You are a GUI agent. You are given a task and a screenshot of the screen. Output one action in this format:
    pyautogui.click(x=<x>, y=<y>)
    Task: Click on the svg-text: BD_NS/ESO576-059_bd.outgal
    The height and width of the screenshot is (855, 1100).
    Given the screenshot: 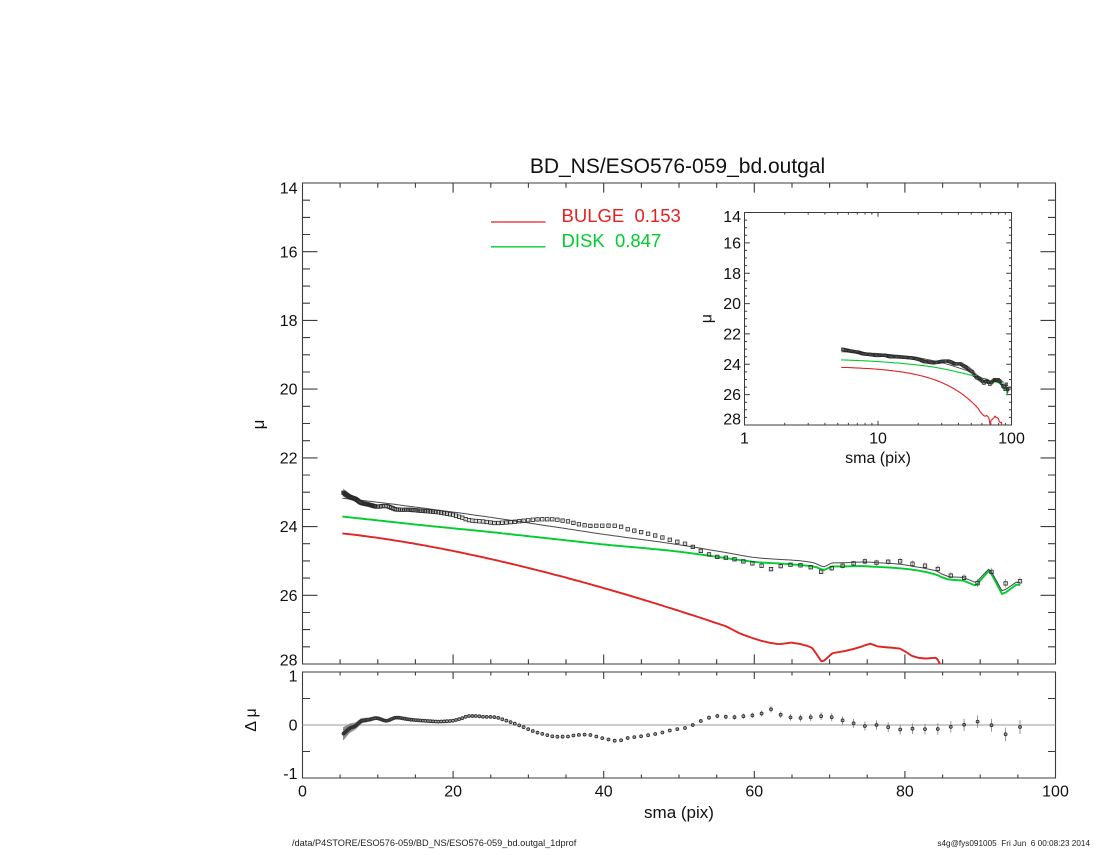 What is the action you would take?
    pyautogui.click(x=677, y=166)
    